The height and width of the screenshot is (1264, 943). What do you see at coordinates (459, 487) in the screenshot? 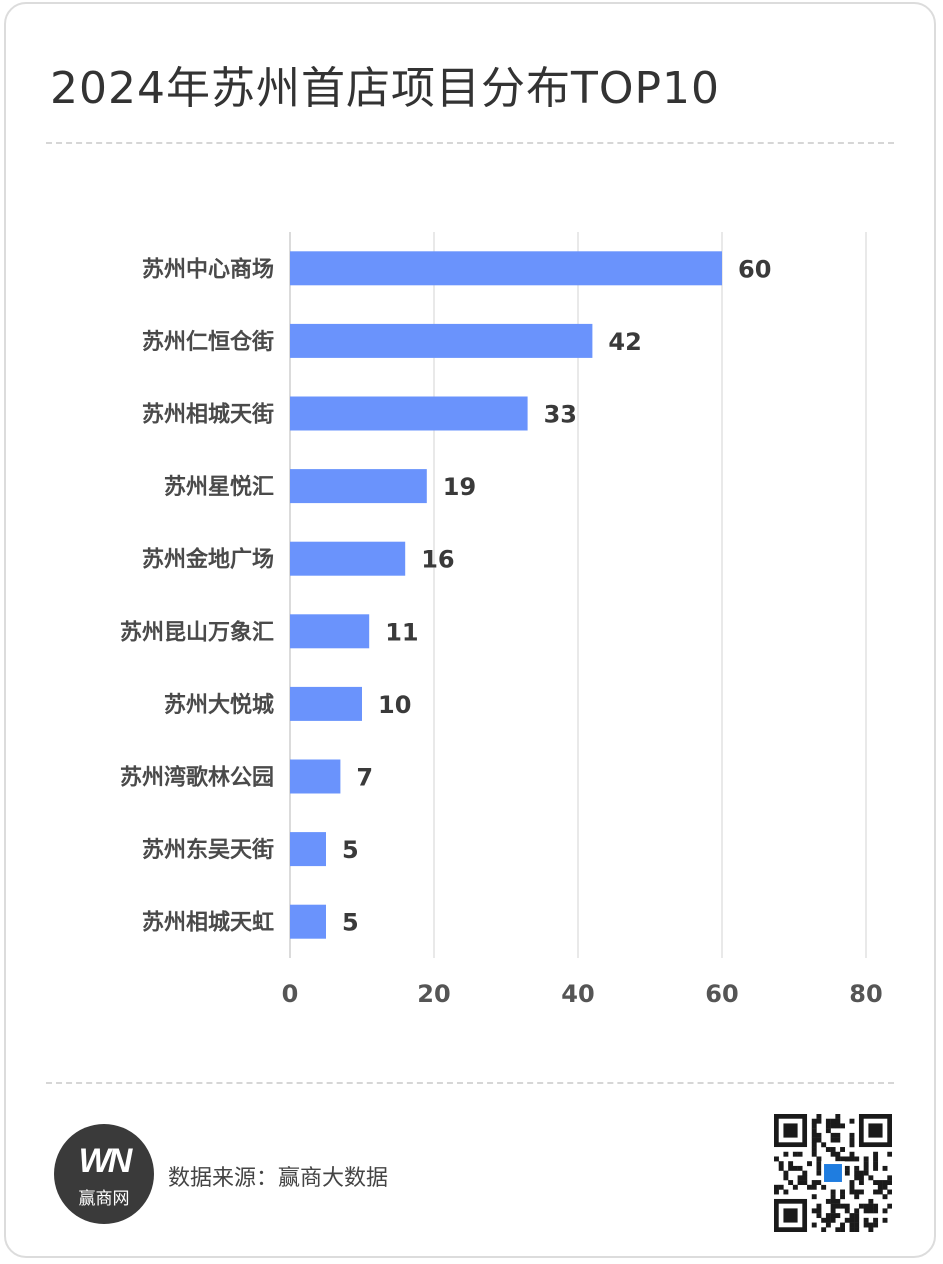
I see `data-label: 19` at bounding box center [459, 487].